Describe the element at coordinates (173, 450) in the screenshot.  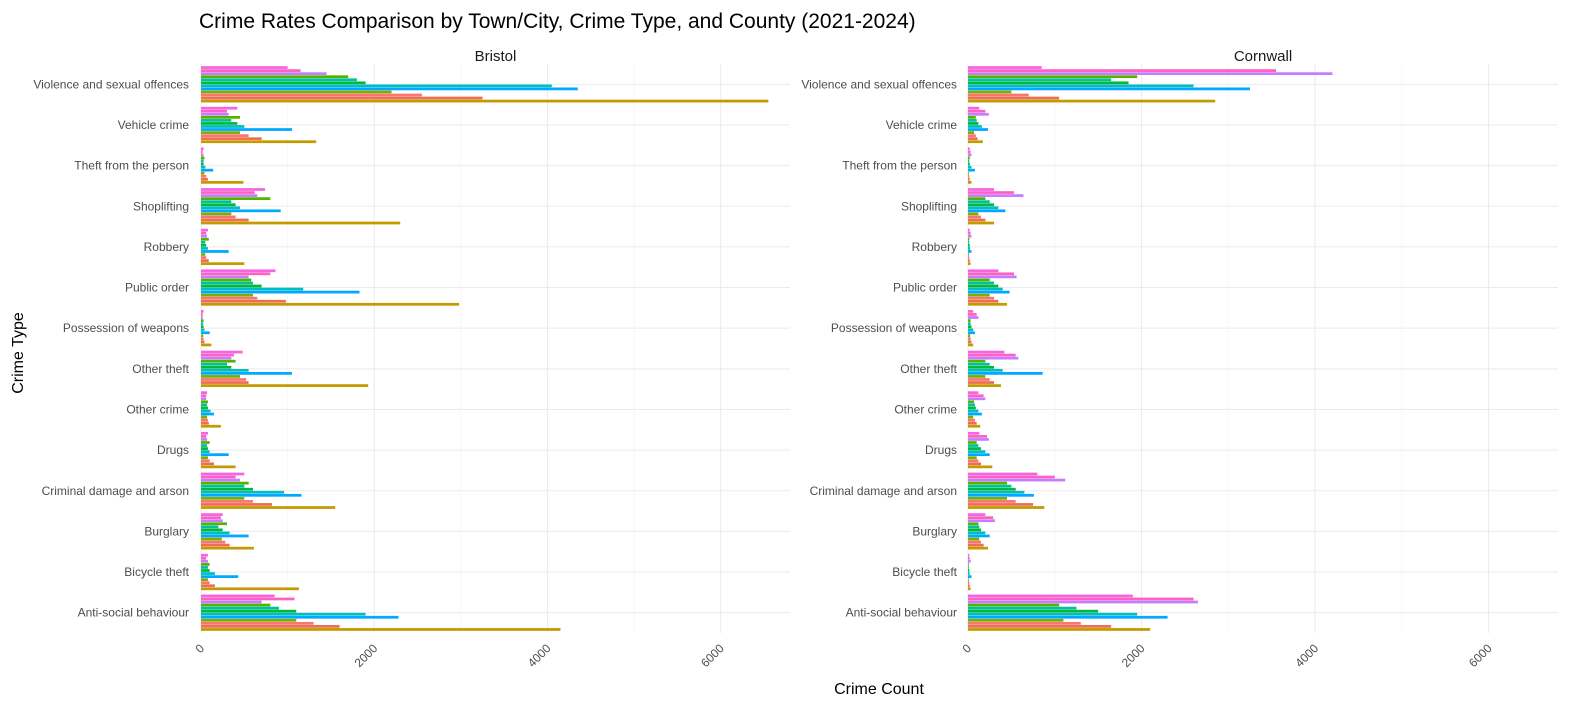
I see `y-tick-label: Drugs` at that location.